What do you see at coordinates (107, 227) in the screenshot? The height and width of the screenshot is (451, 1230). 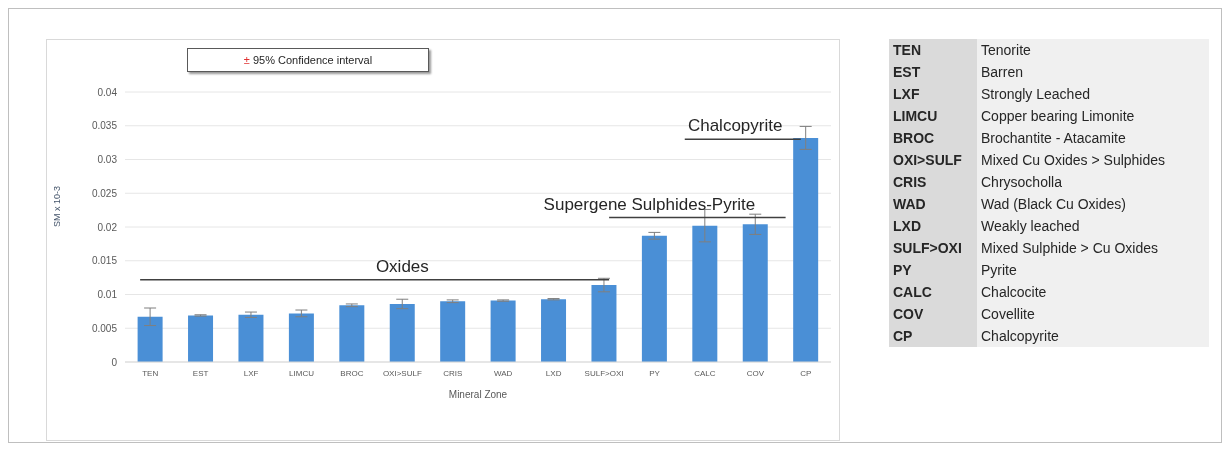 I see `y-tick-label: 0.02` at bounding box center [107, 227].